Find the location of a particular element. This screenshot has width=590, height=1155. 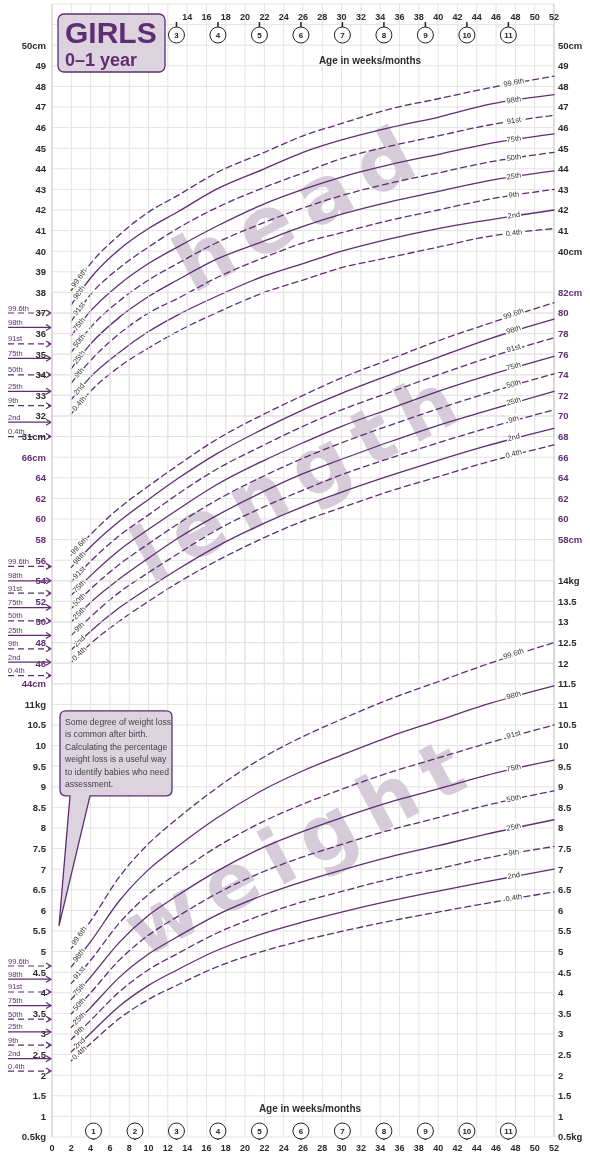

x-tick-label: 0 is located at coordinates (52, 1148).